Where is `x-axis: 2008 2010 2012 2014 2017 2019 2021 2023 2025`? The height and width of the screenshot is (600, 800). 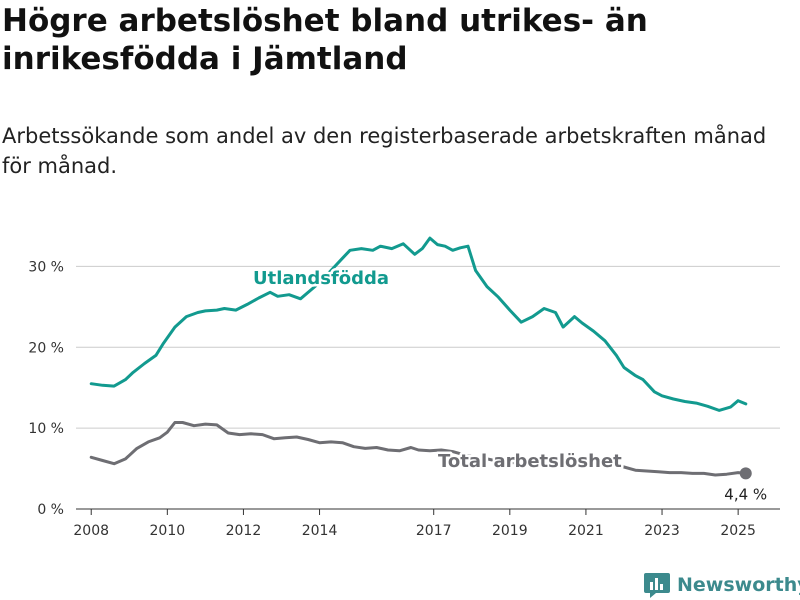
x-axis: 2008 2010 2012 2014 2017 2019 2021 2023 2025 is located at coordinates (426, 523).